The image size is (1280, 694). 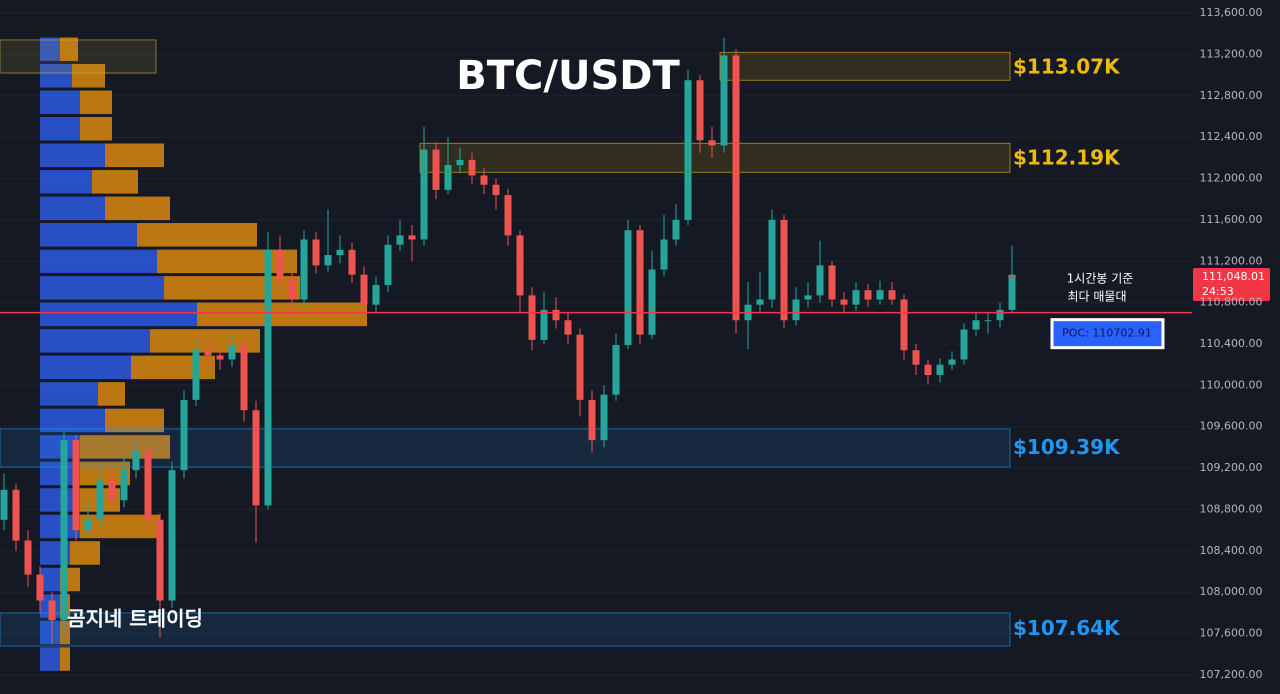 I want to click on poc-box, so click(x=1107, y=334).